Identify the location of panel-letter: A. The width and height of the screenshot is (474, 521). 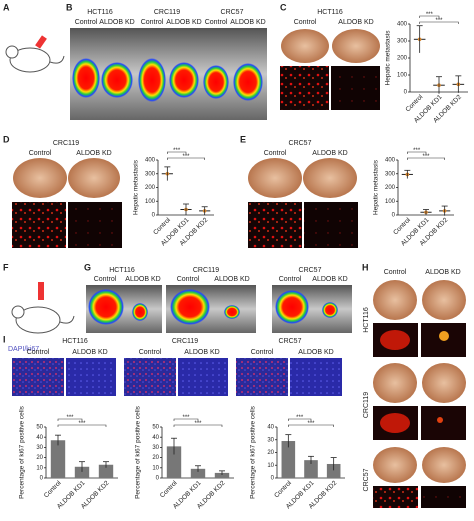
(6, 7).